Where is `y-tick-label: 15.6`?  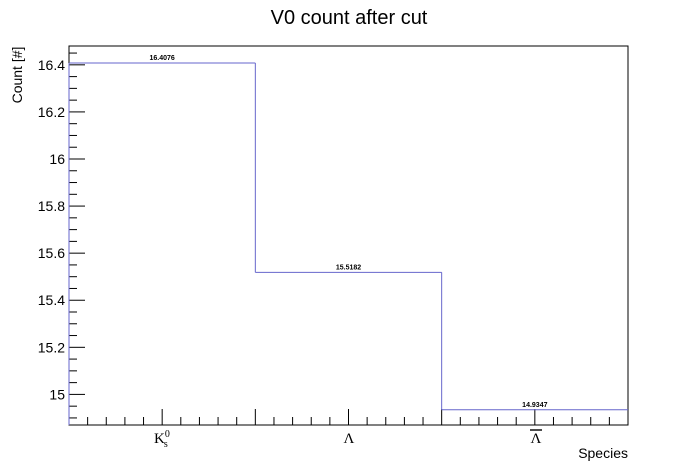
y-tick-label: 15.6 is located at coordinates (51, 253).